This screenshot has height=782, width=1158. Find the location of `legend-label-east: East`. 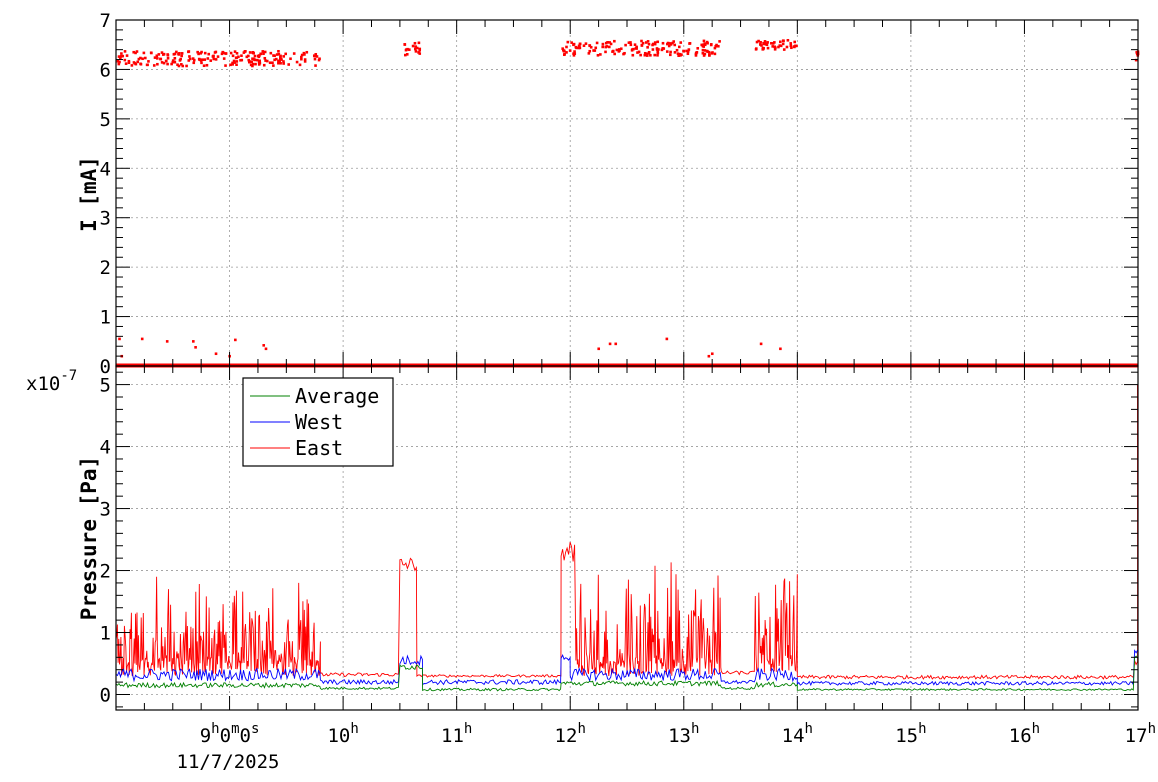

legend-label-east: East is located at coordinates (319, 448).